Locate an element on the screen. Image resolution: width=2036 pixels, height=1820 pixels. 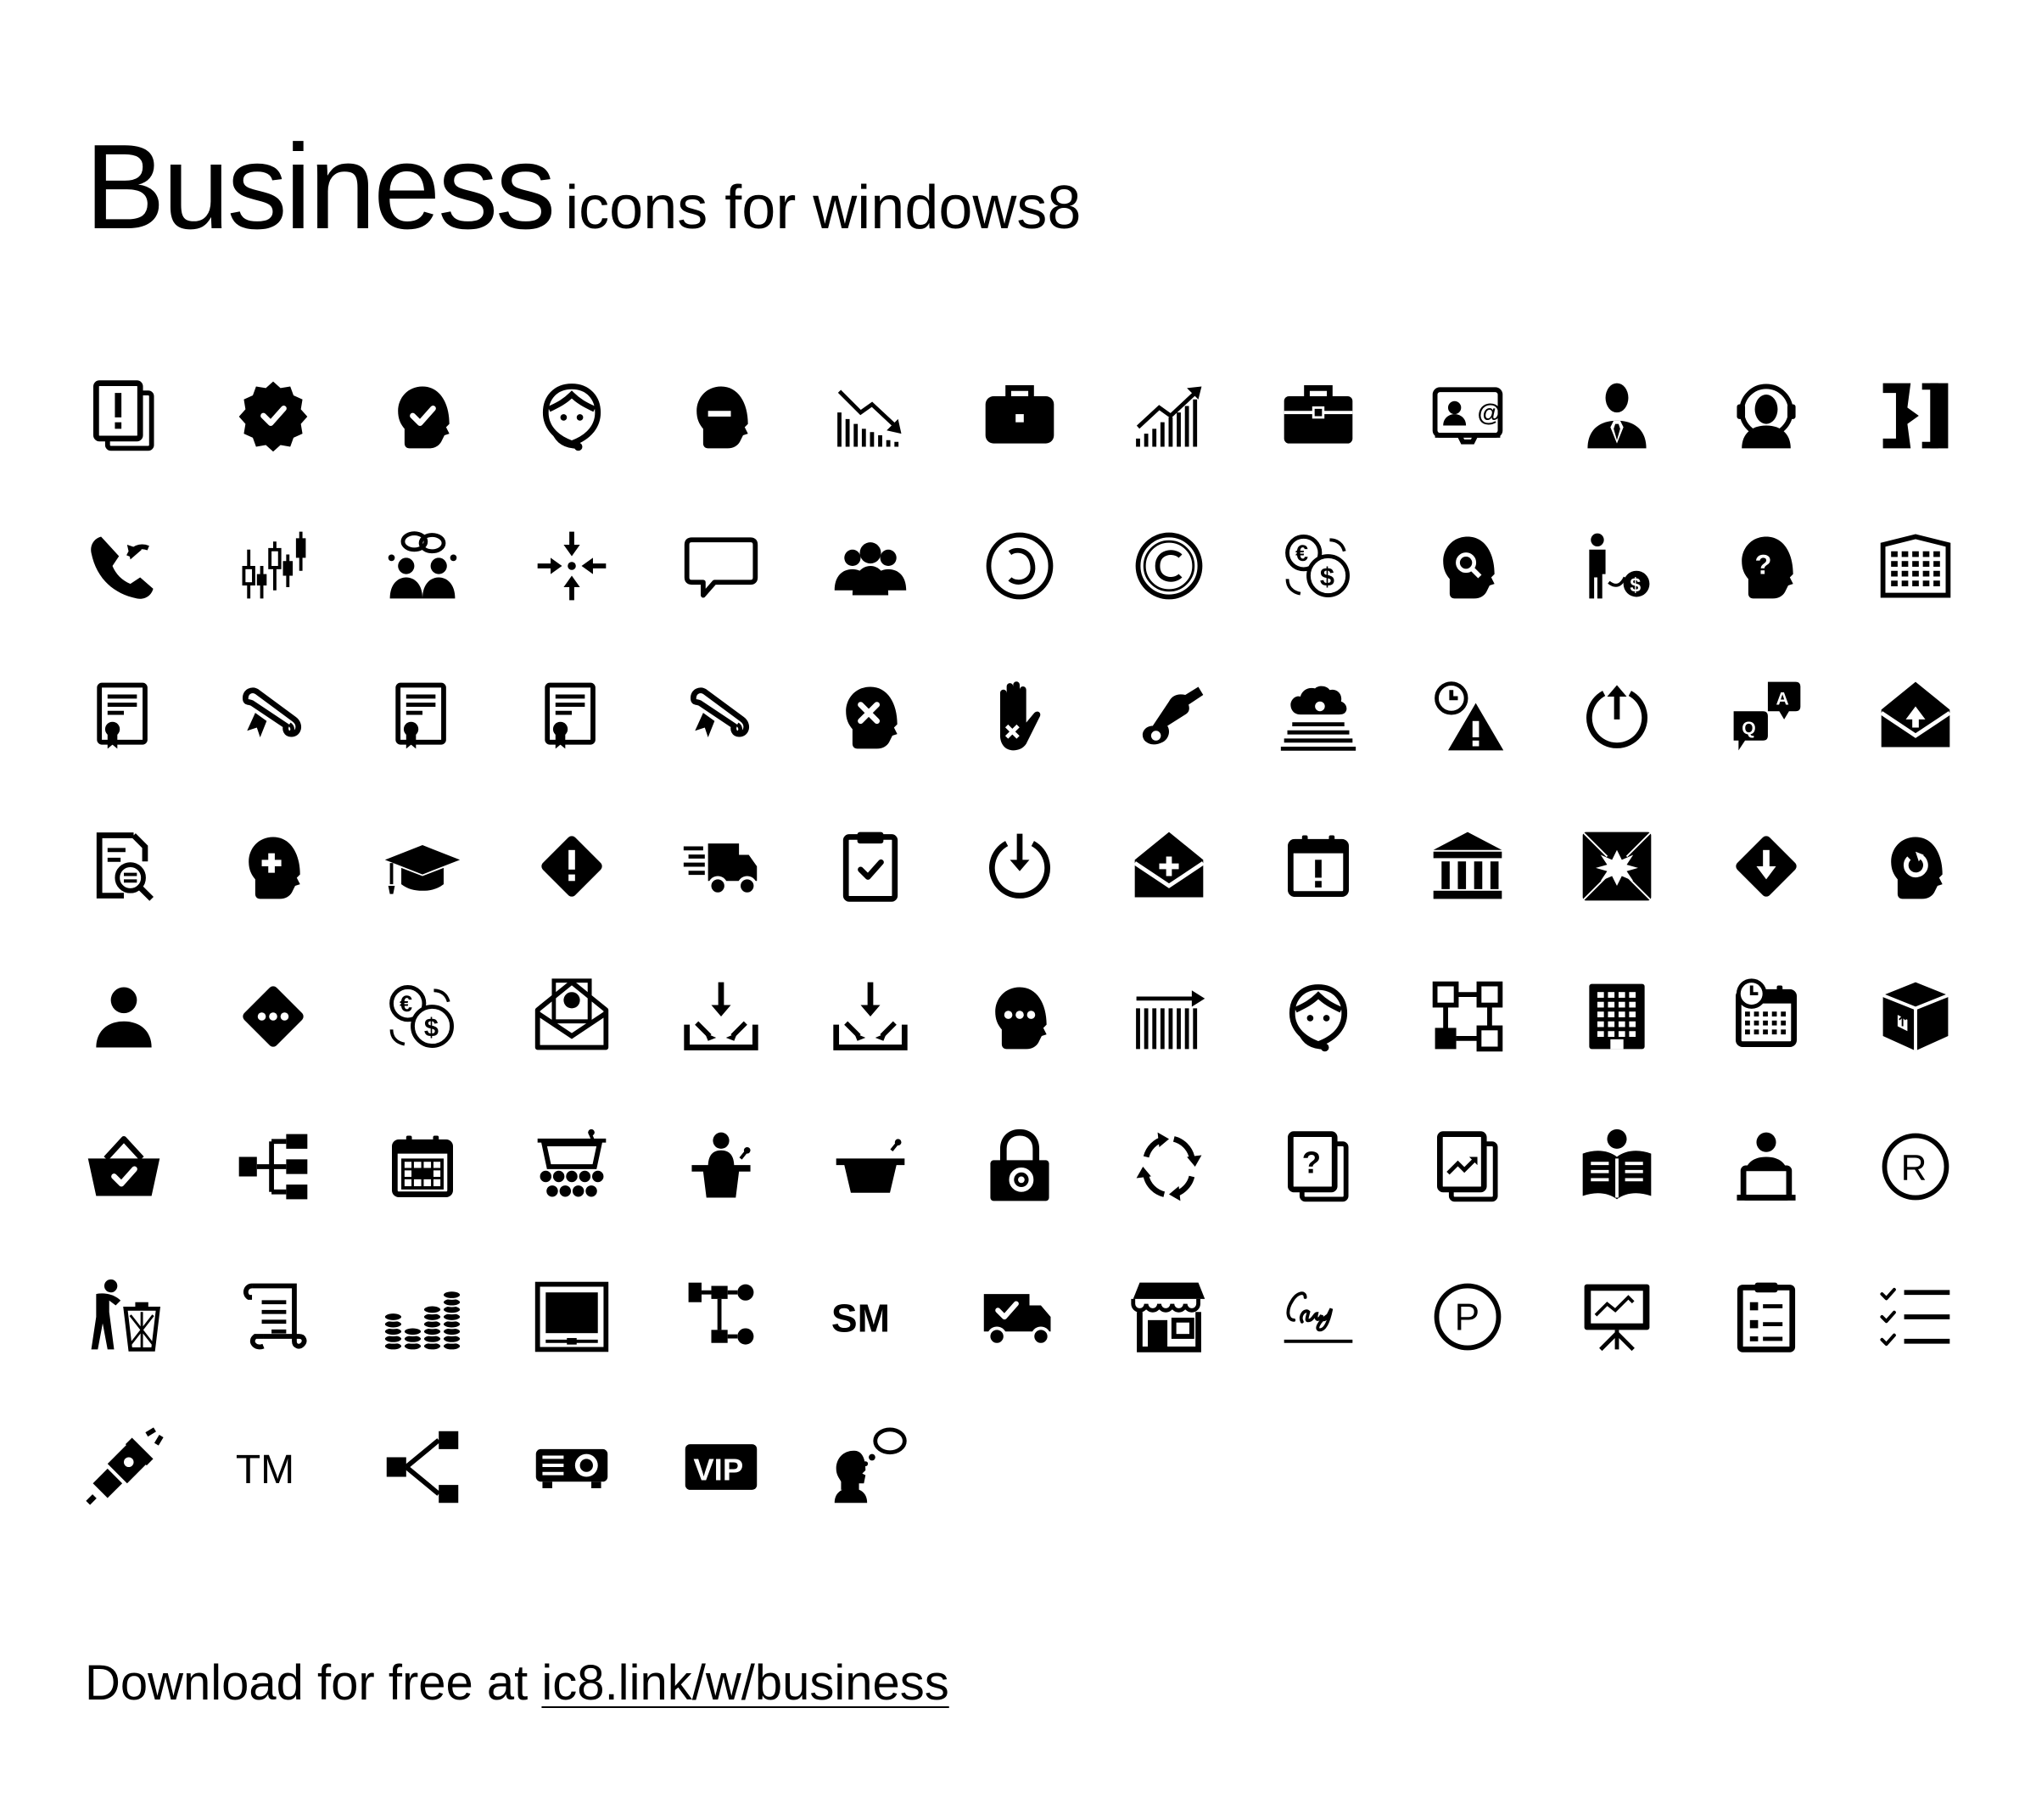
verified-badge-icon is located at coordinates (273, 416).